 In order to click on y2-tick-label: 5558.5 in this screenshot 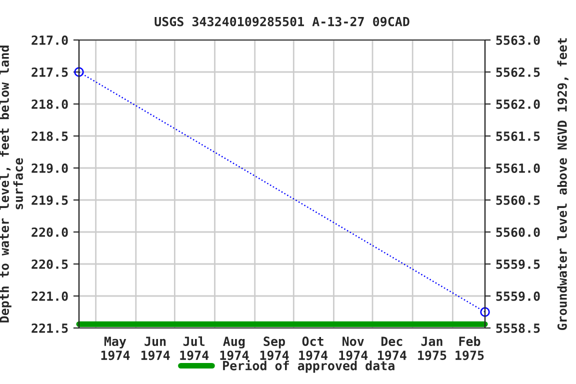, I will do `click(518, 328)`.